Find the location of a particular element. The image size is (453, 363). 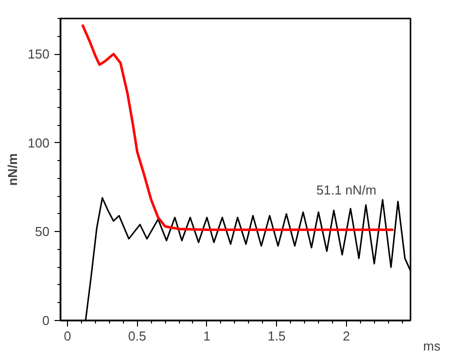

y-tick-label: 100 is located at coordinates (39, 142).